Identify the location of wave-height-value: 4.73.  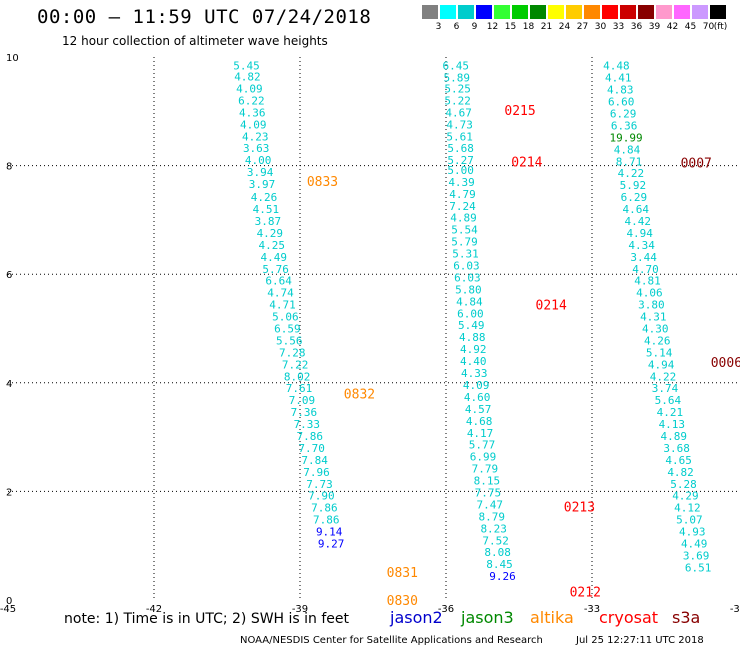
(459, 124).